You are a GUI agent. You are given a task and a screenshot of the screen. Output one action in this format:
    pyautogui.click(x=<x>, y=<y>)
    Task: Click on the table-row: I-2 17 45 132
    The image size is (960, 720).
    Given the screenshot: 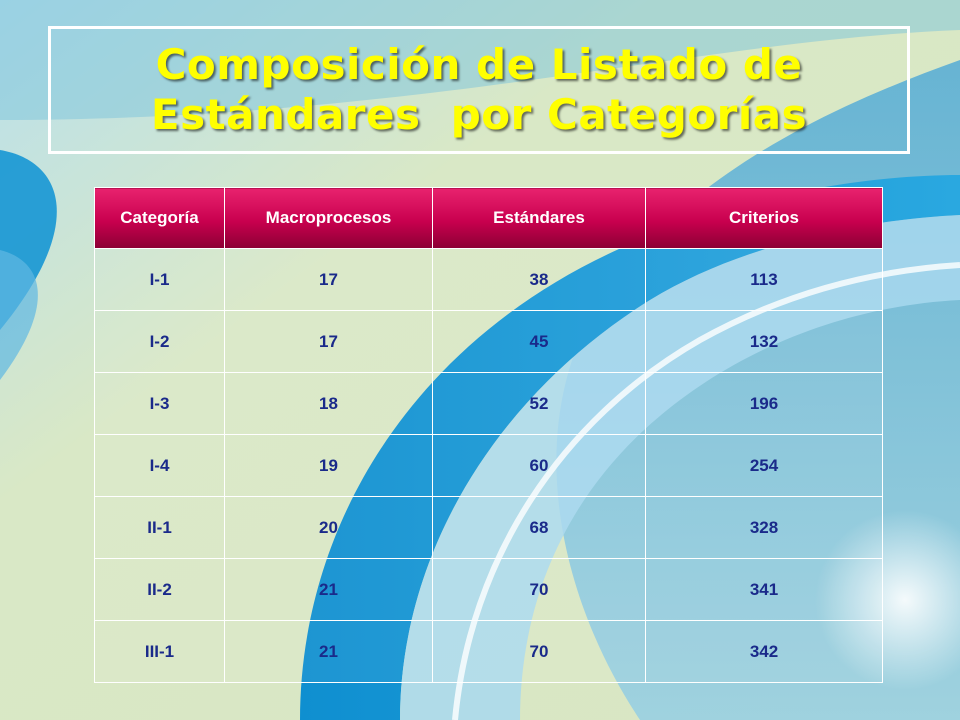 What is the action you would take?
    pyautogui.click(x=488, y=341)
    